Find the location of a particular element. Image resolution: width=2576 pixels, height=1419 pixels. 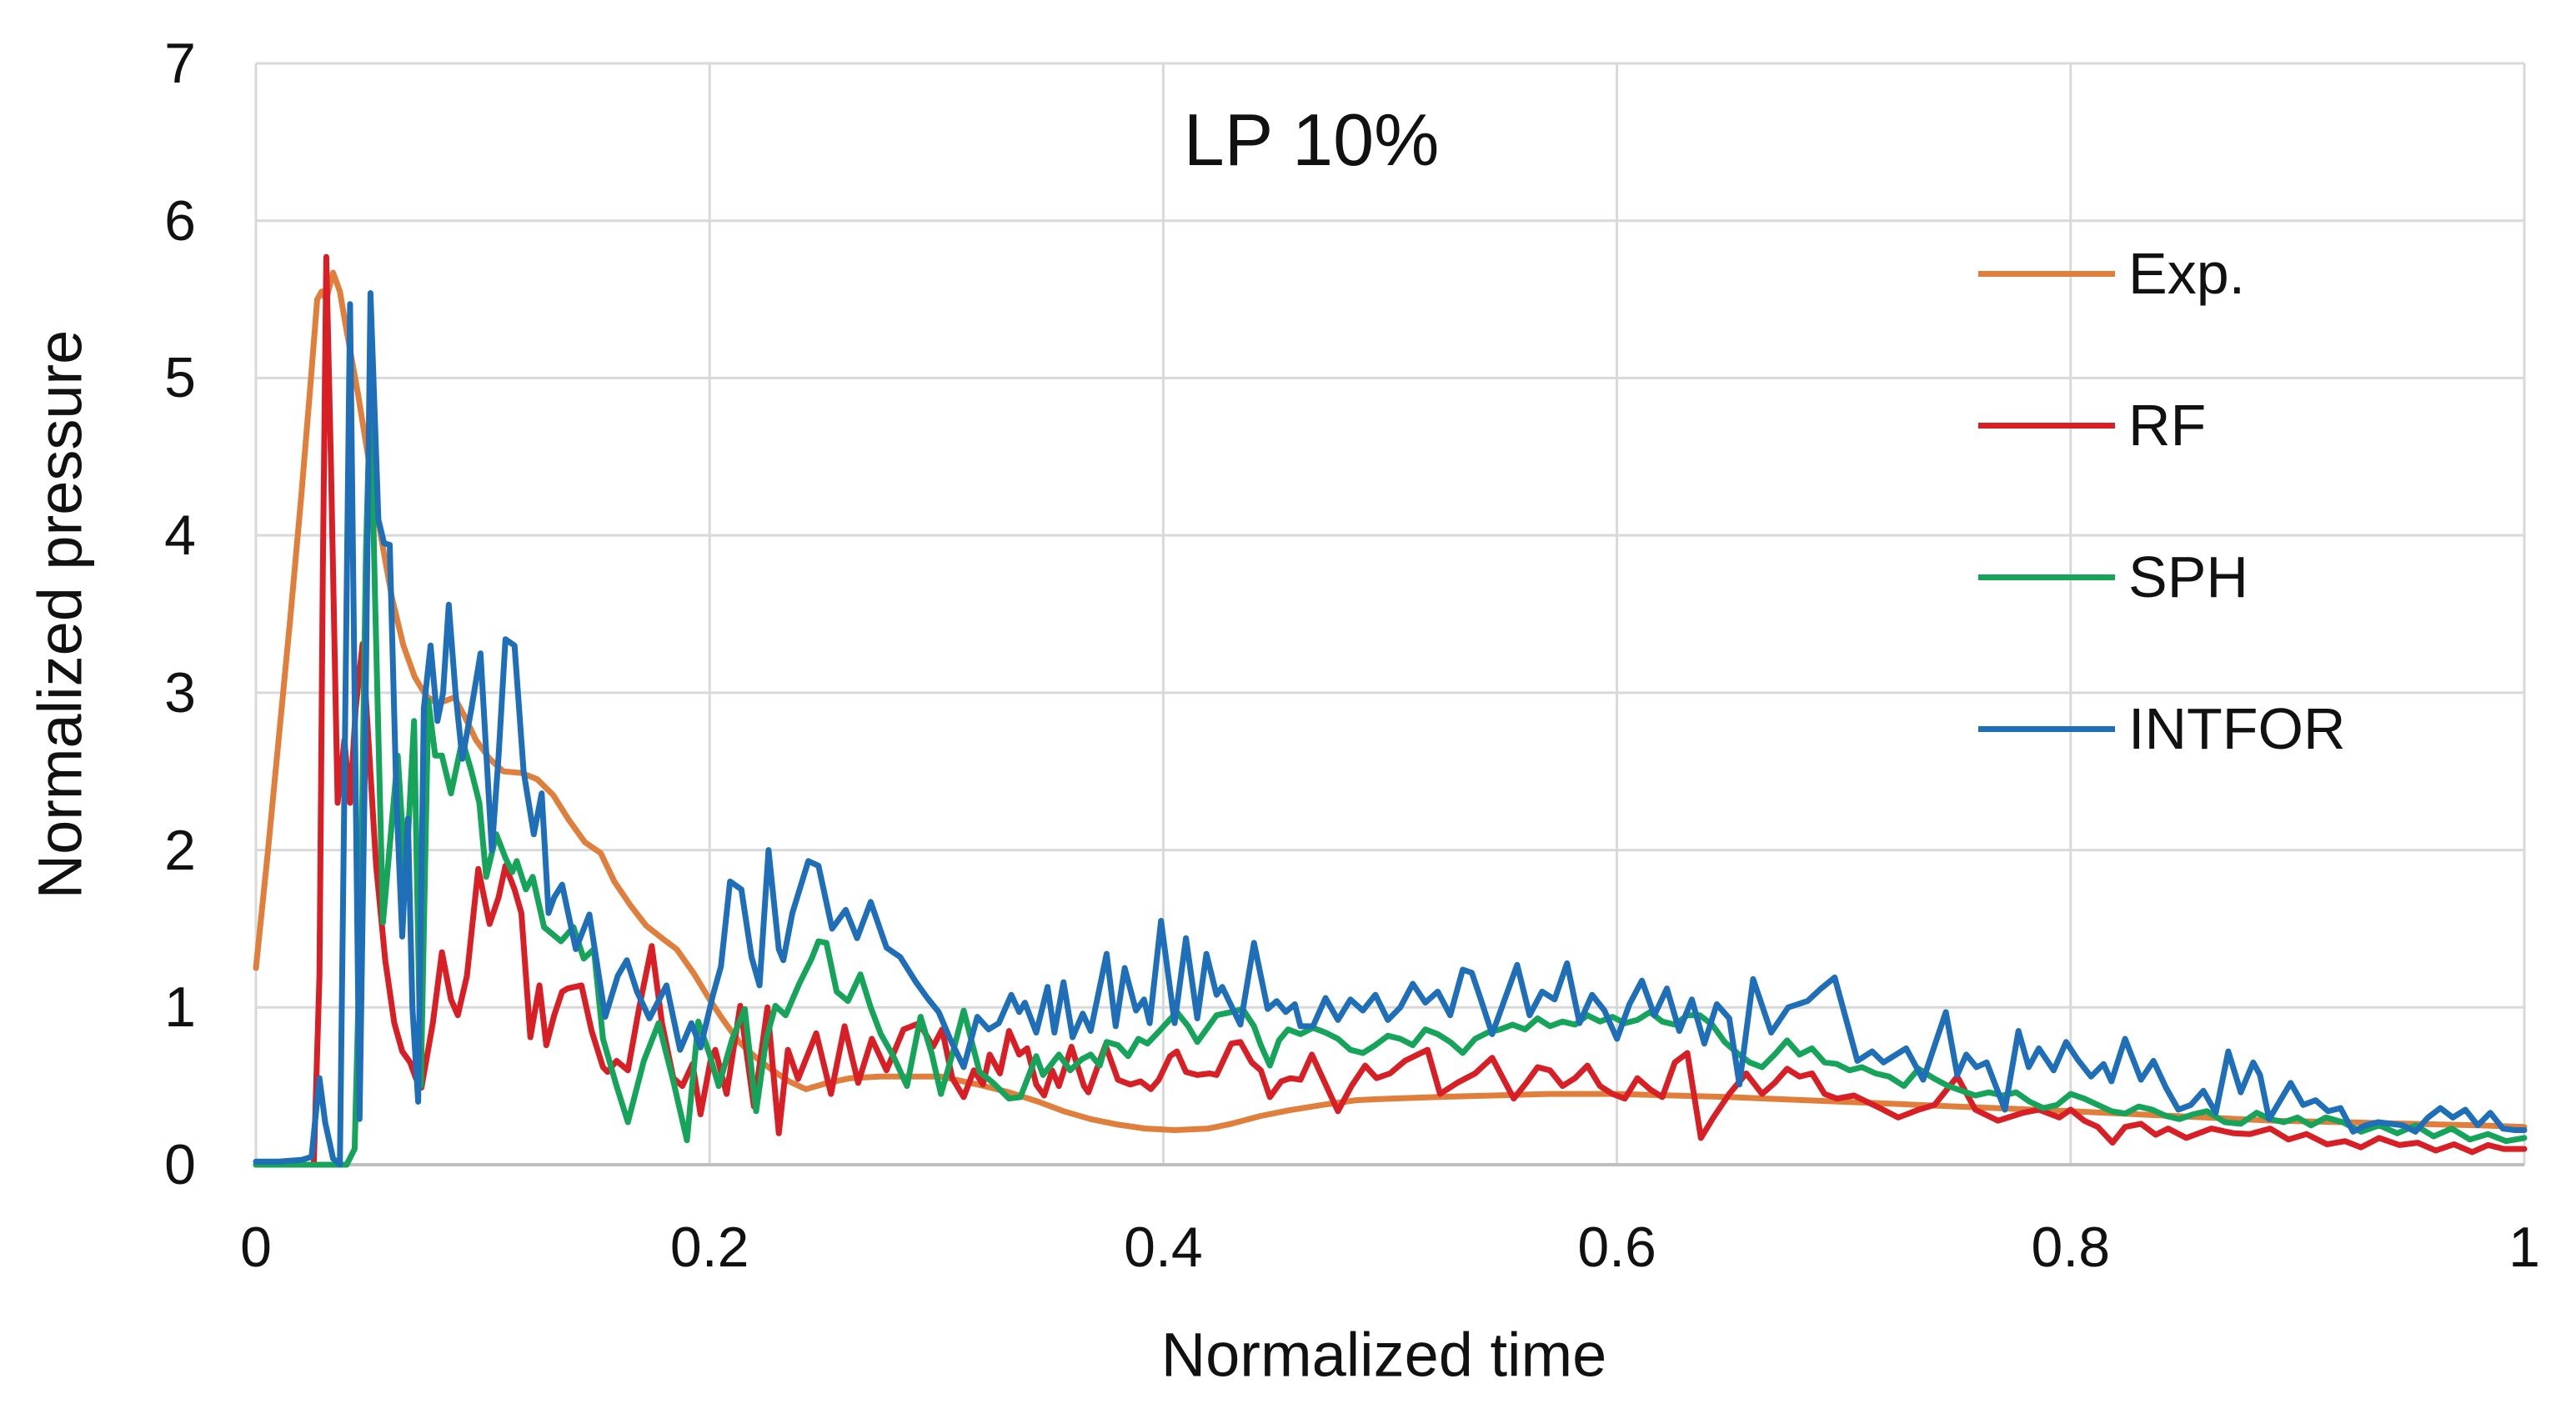

x-tick-label: 1 is located at coordinates (2524, 1247).